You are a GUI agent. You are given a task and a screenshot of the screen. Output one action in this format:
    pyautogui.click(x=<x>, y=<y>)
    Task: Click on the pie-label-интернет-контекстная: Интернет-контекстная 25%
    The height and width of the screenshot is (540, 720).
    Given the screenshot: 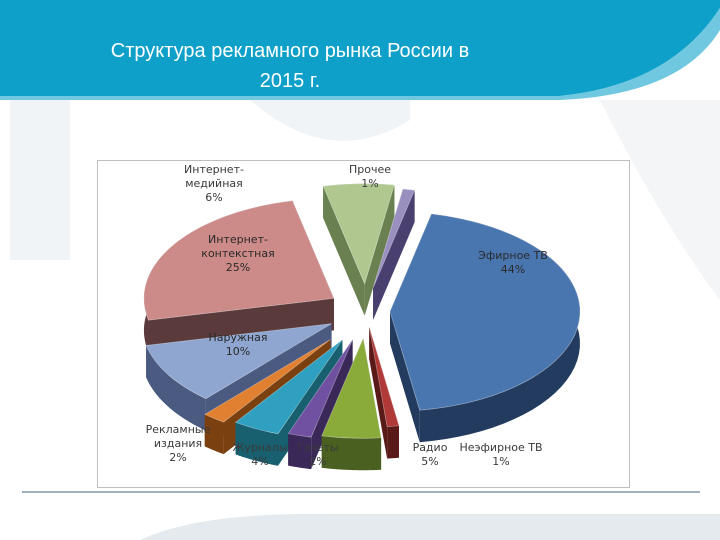 What is the action you would take?
    pyautogui.click(x=237, y=253)
    